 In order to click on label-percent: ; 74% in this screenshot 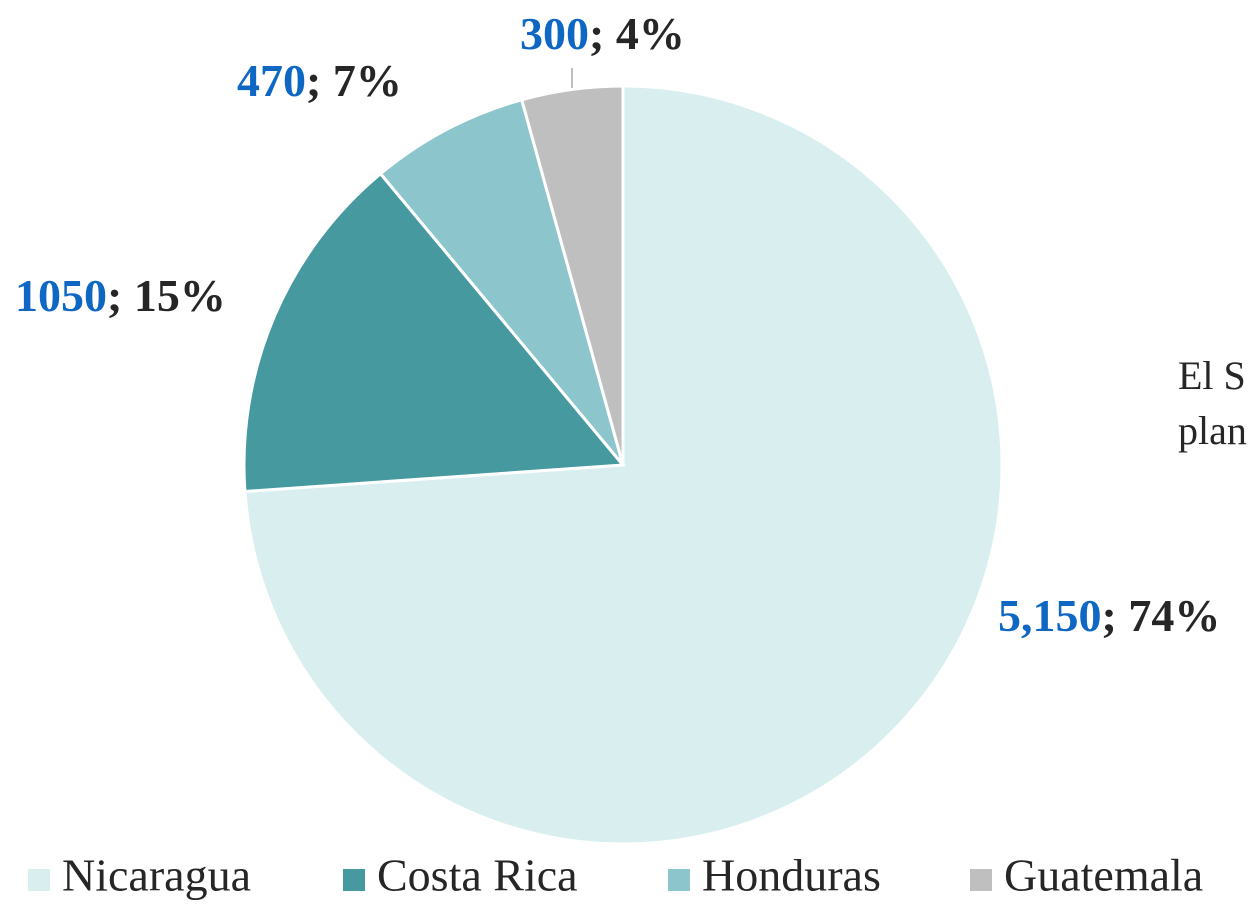, I will do `click(1161, 615)`.